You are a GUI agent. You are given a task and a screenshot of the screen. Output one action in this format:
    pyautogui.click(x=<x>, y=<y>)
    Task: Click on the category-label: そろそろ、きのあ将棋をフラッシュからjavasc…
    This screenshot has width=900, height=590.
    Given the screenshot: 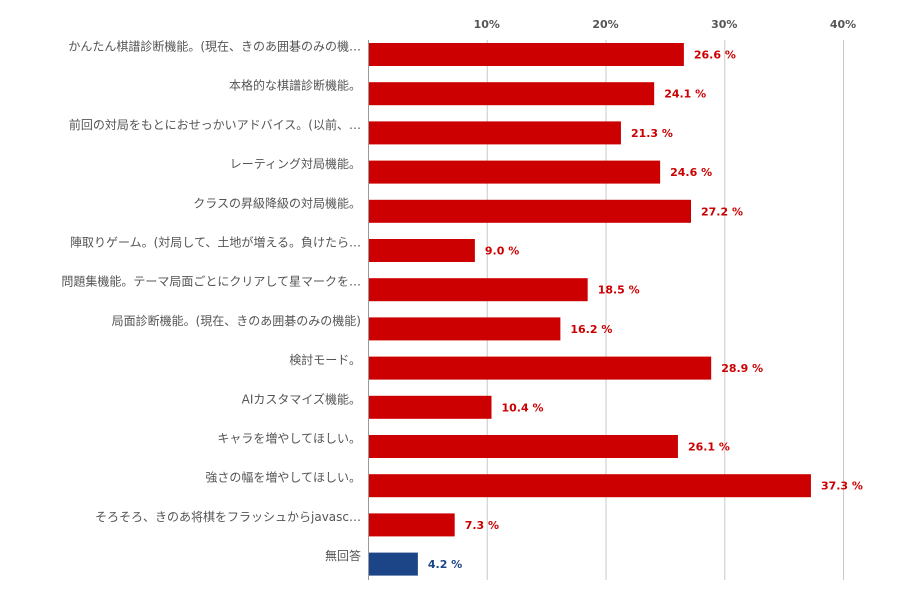 What is the action you would take?
    pyautogui.click(x=228, y=517)
    